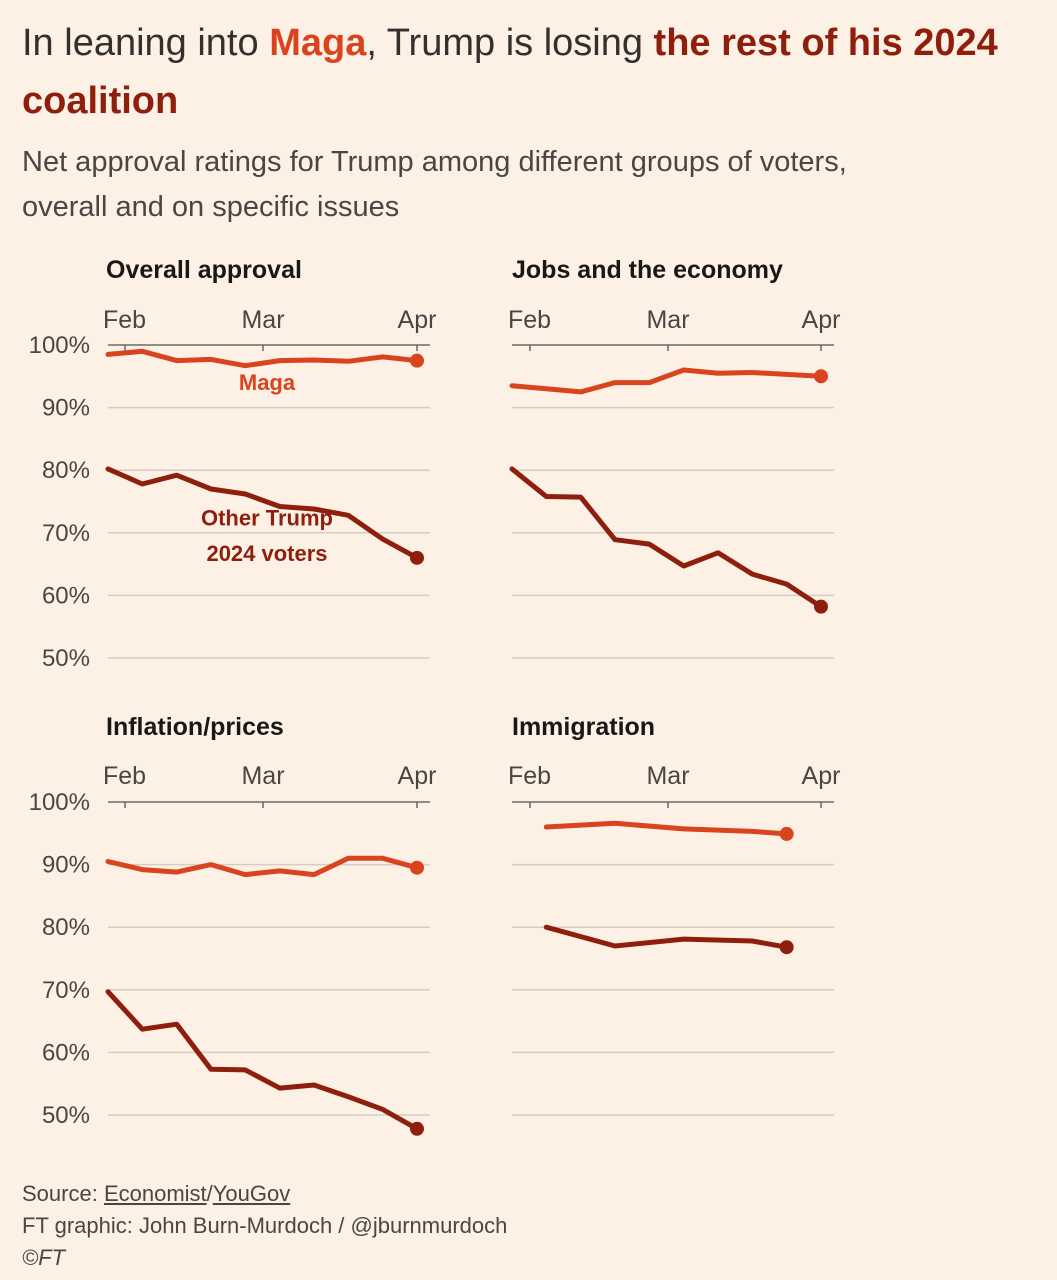  I want to click on panel-title: Overall approval, so click(204, 270).